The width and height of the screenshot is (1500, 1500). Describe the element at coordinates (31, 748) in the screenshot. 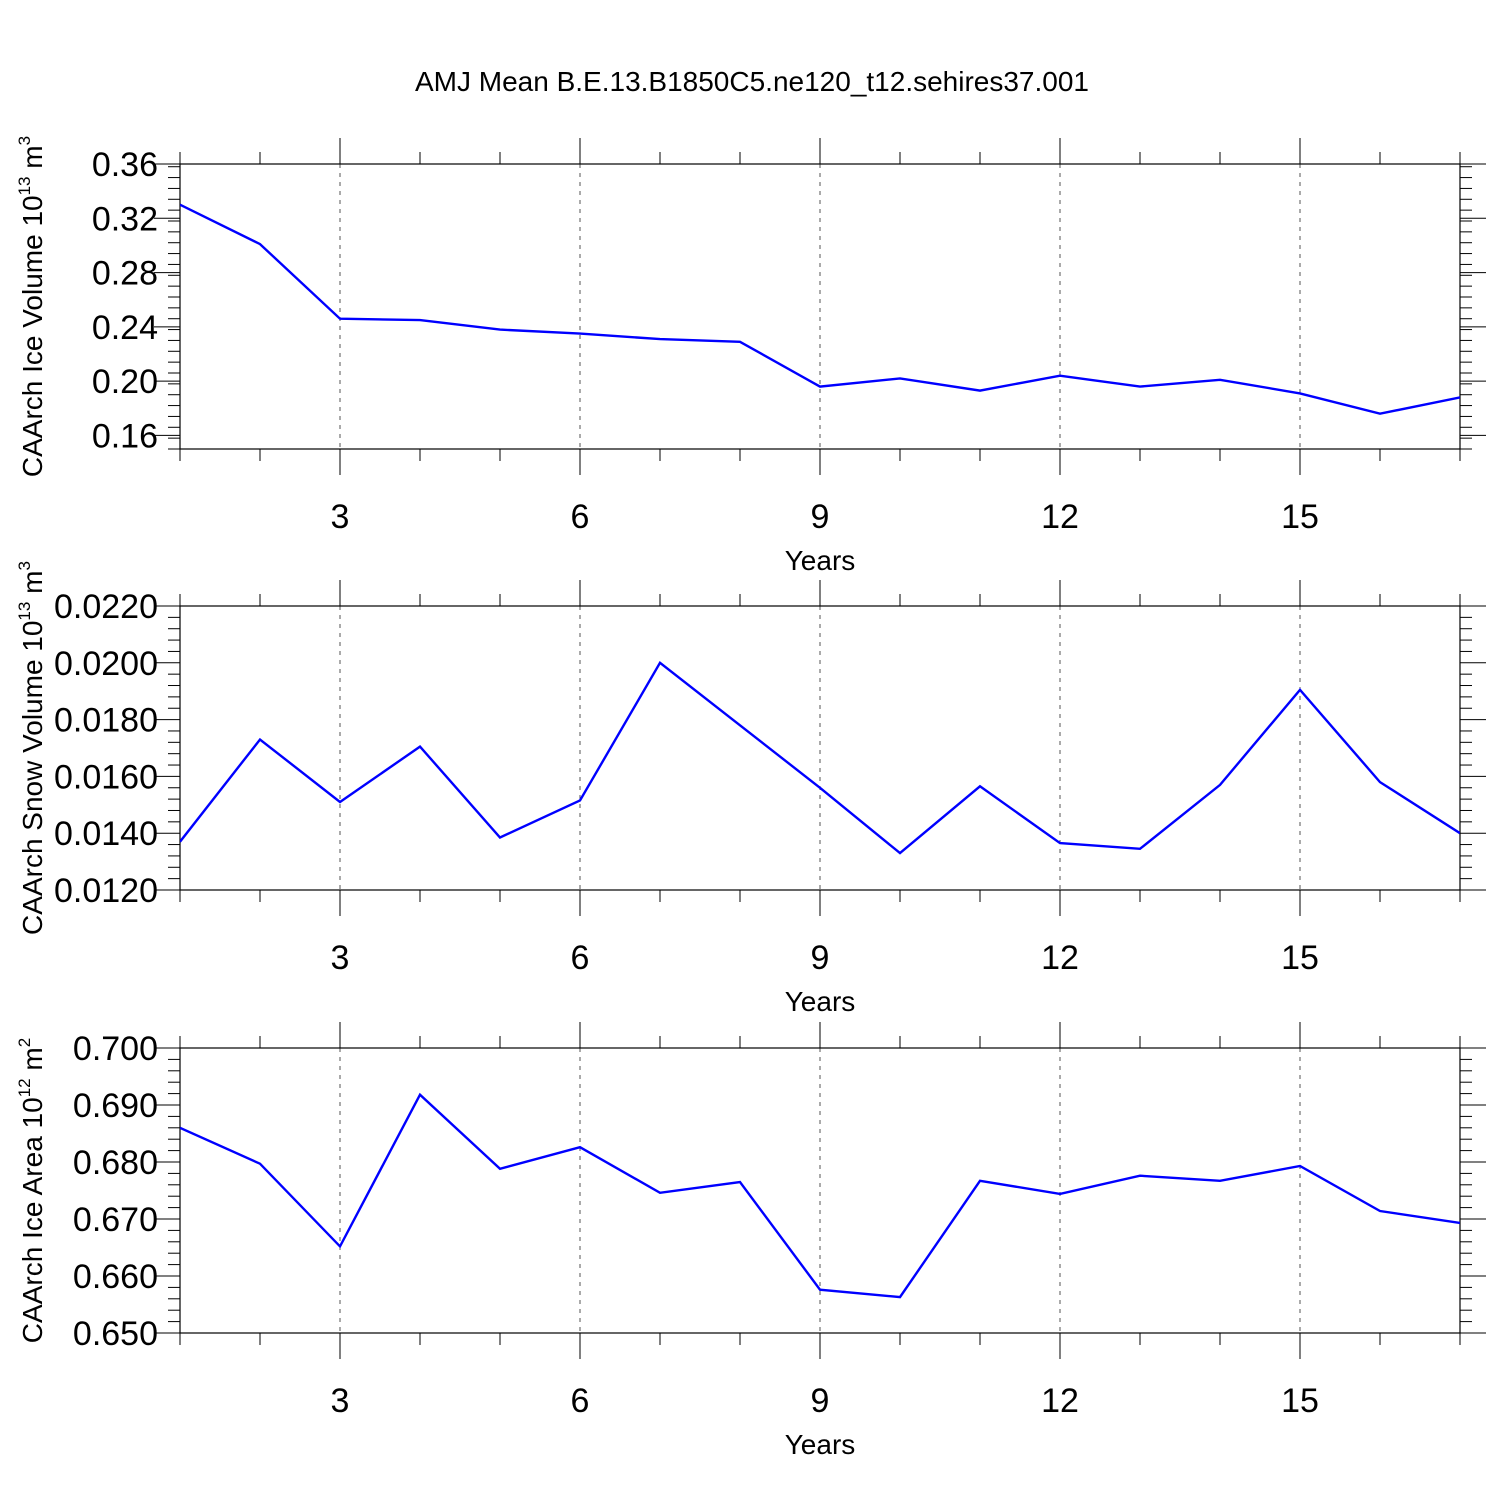

I see `y-axis-label: CAArch Snow Volume 1013 m3` at that location.